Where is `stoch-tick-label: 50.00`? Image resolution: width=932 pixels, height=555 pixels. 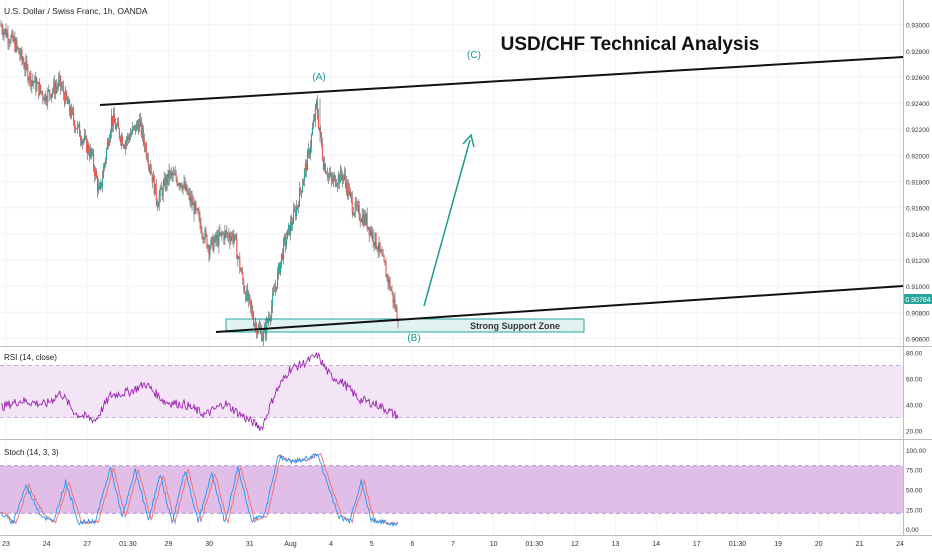 stoch-tick-label: 50.00 is located at coordinates (914, 491).